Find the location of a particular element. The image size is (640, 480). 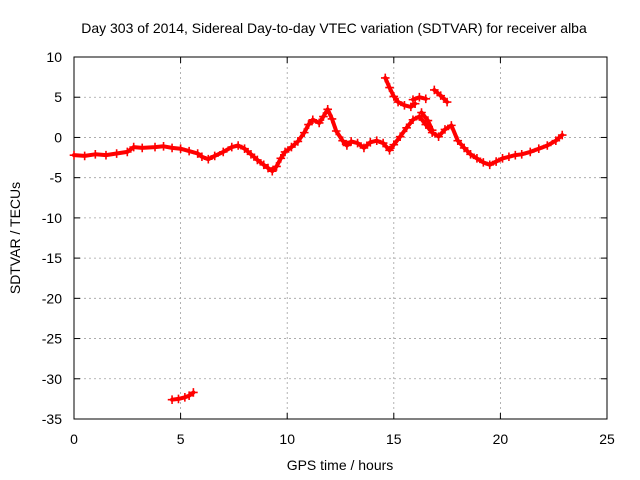

y-tick-label: -20 is located at coordinates (52, 298).